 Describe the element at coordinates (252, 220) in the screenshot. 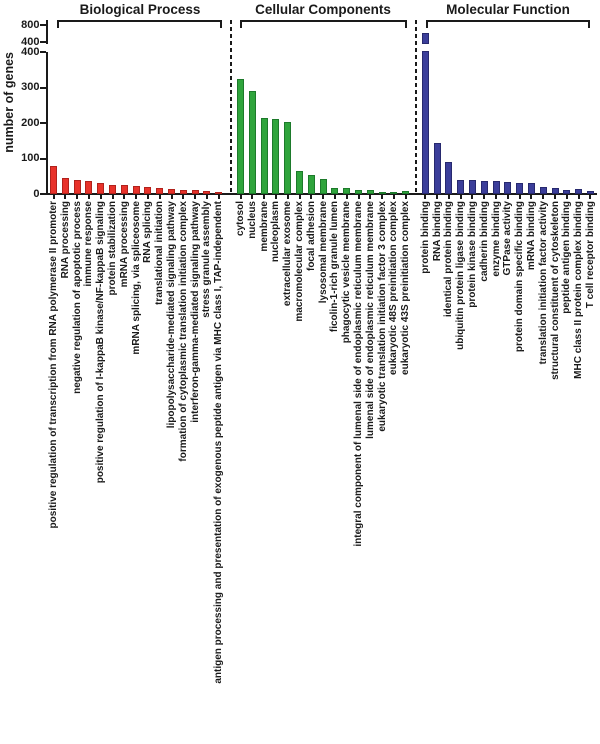

I see `x-category-label: nucleus` at that location.